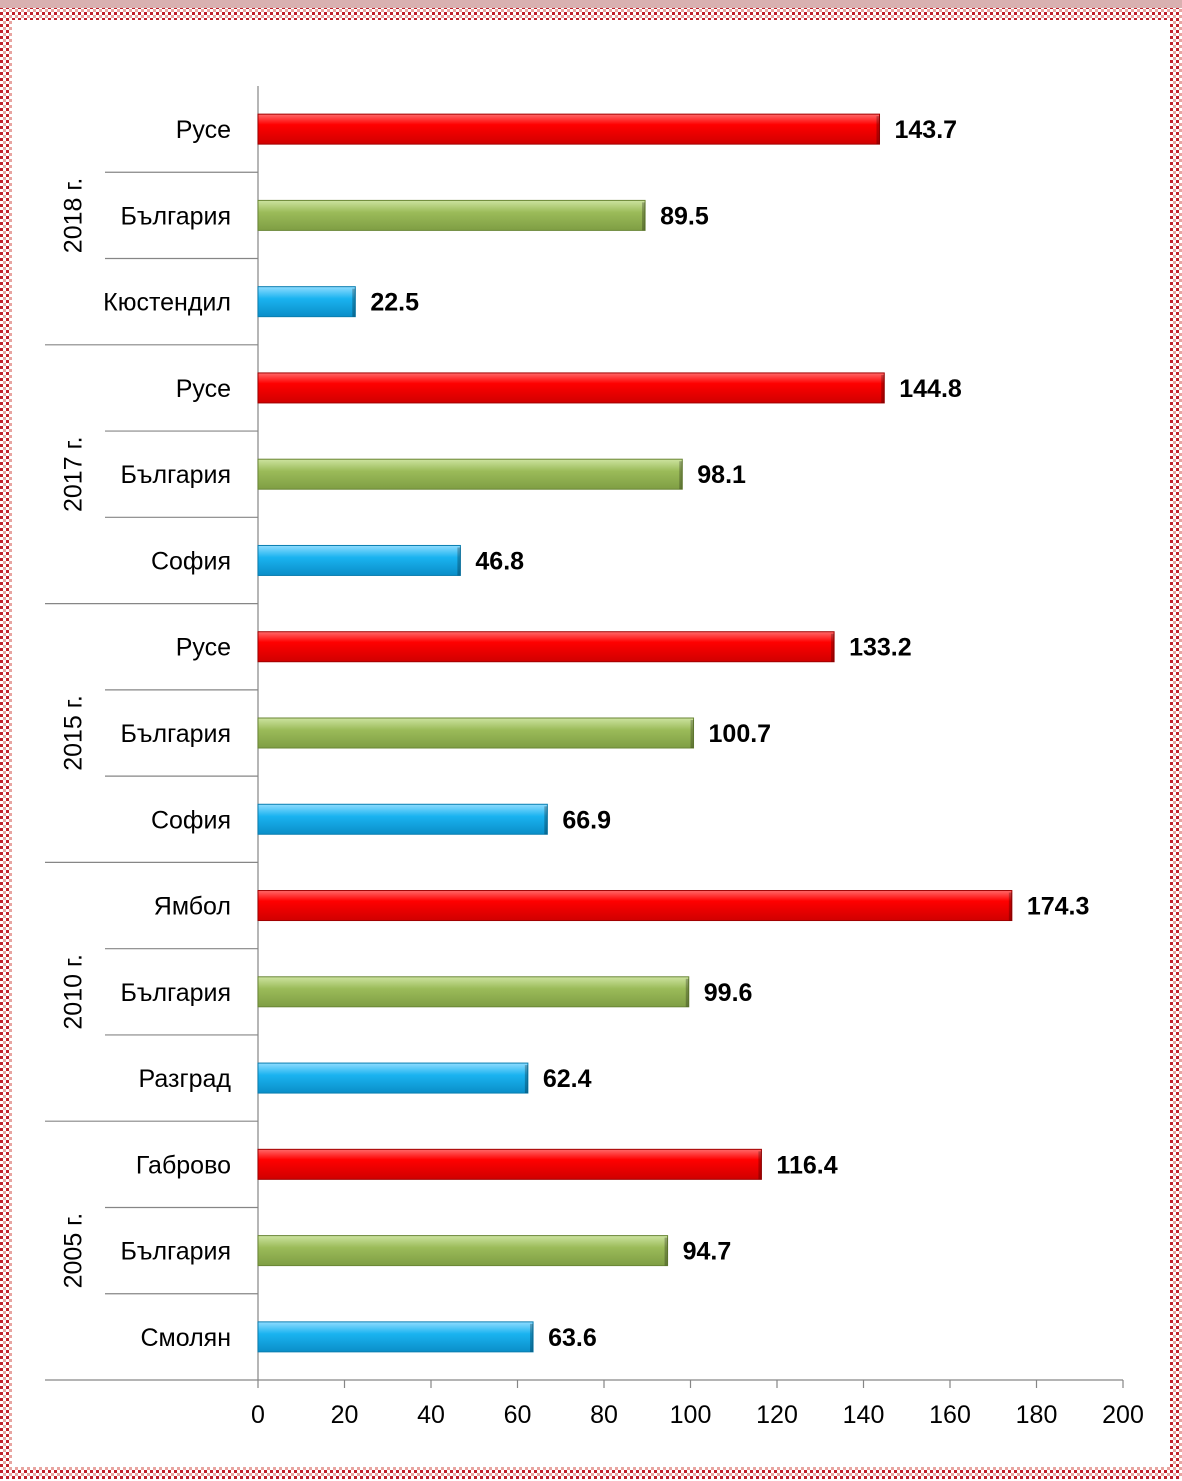  I want to click on category-label: Габрово, so click(183, 1165).